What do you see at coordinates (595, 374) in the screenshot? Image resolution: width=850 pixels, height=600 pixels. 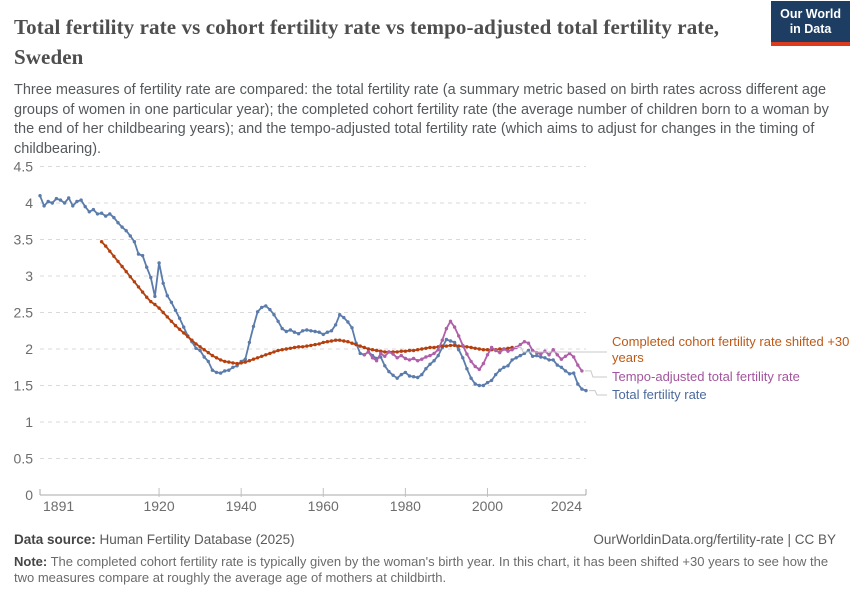 I see `legend-connector` at bounding box center [595, 374].